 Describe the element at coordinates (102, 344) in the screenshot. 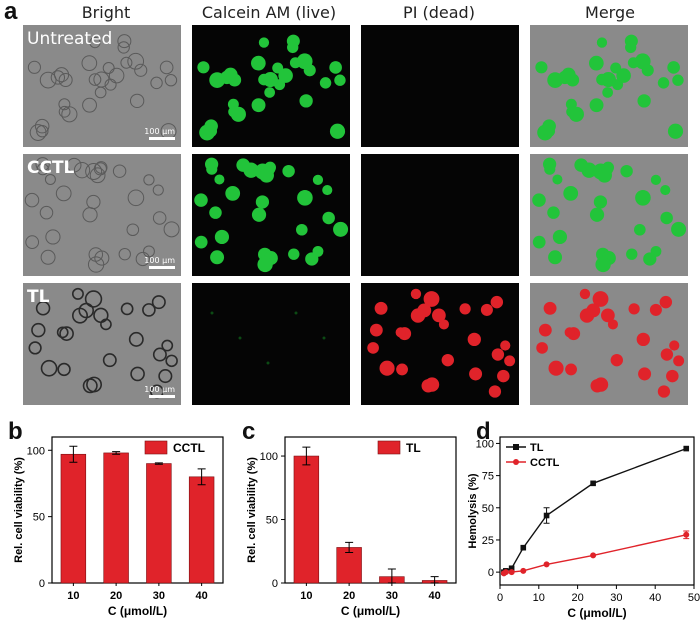

I see `micrograph-tl-bright: TL 100 μm` at that location.